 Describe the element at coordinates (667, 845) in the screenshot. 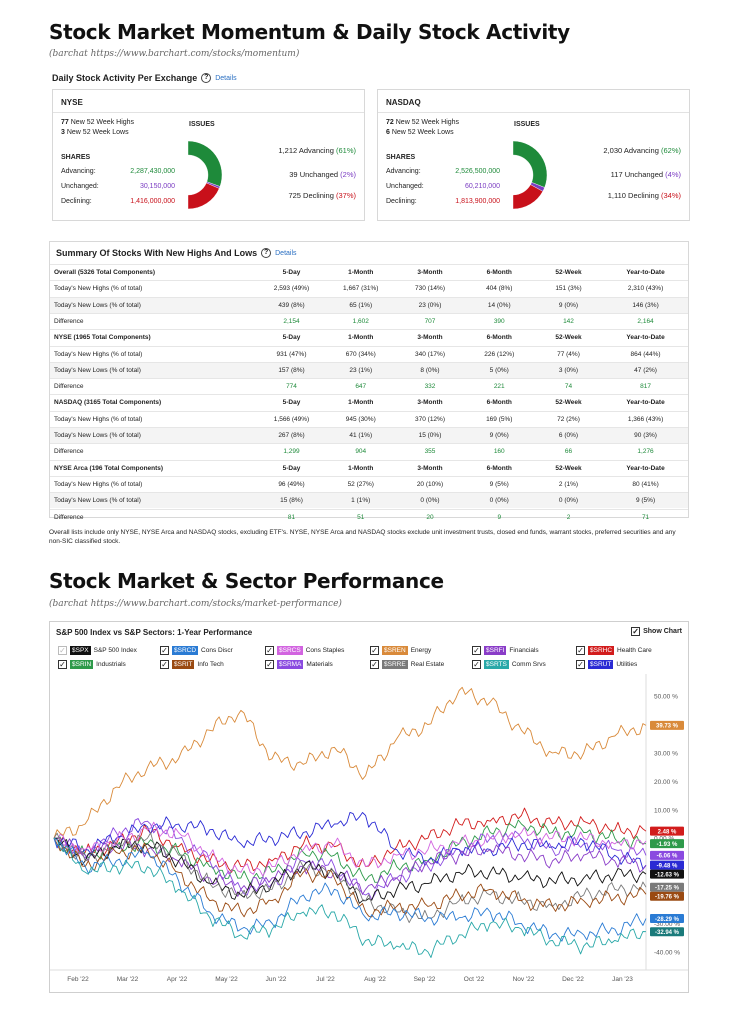

I see `end-value-text: -1.93 %` at that location.